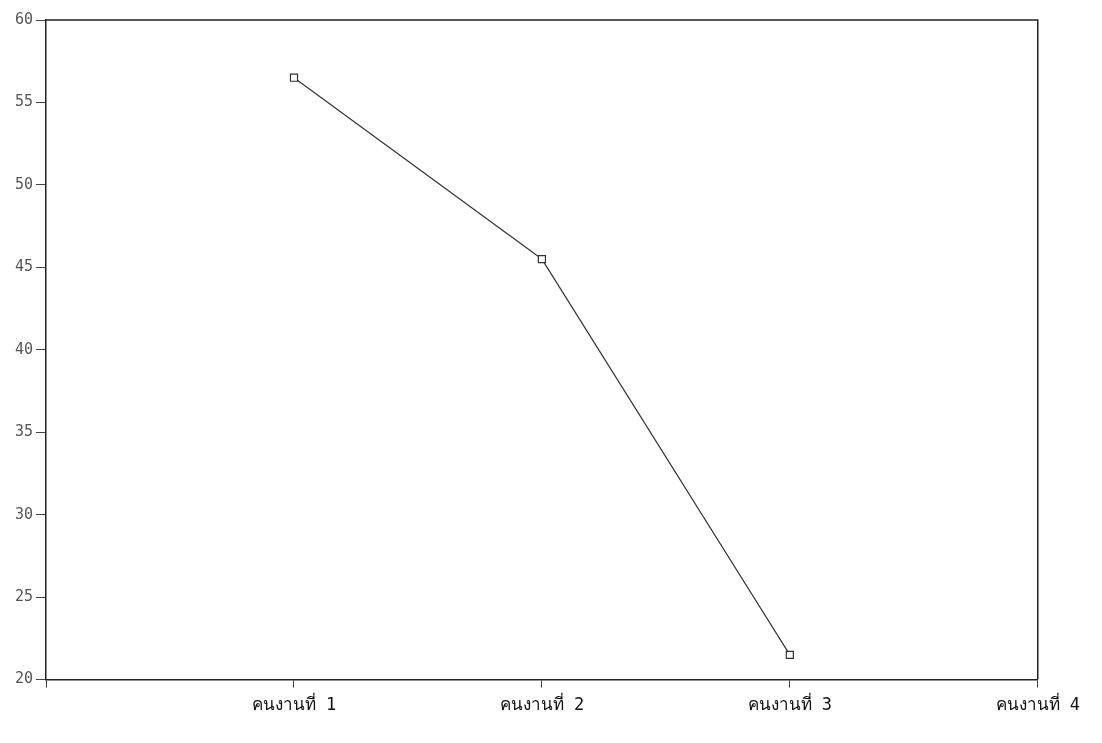  I want to click on y-tick-label: 30, so click(24, 513).